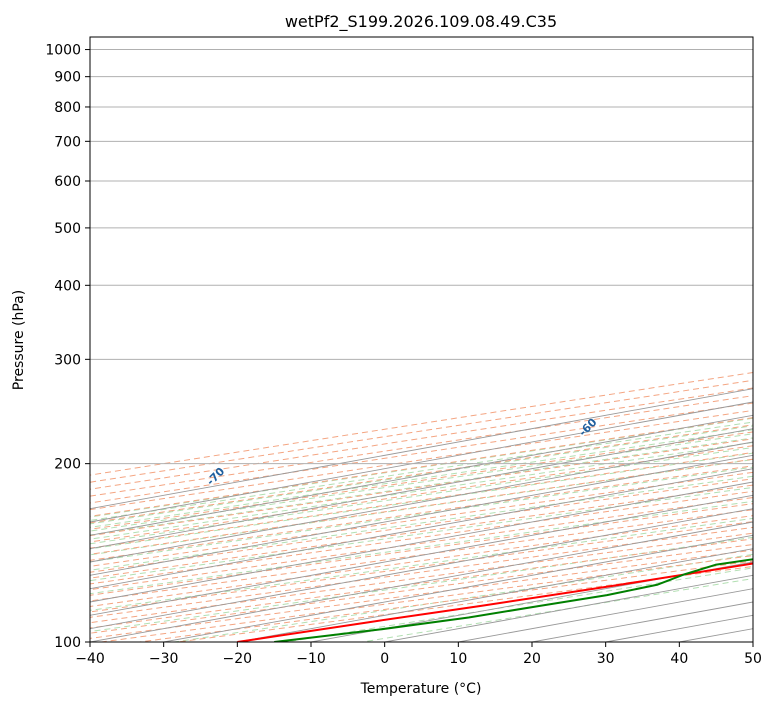 The image size is (775, 708). I want to click on y-tick-label: 200, so click(67, 465).